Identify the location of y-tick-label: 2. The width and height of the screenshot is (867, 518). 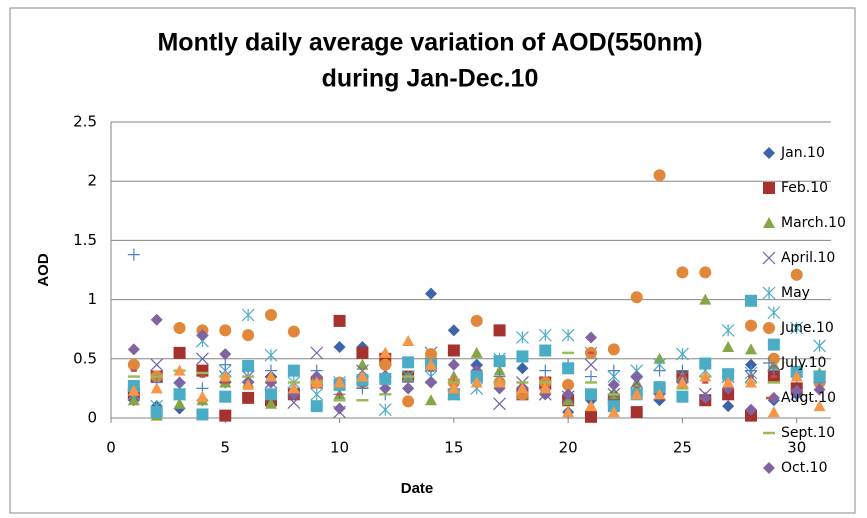
(92, 181).